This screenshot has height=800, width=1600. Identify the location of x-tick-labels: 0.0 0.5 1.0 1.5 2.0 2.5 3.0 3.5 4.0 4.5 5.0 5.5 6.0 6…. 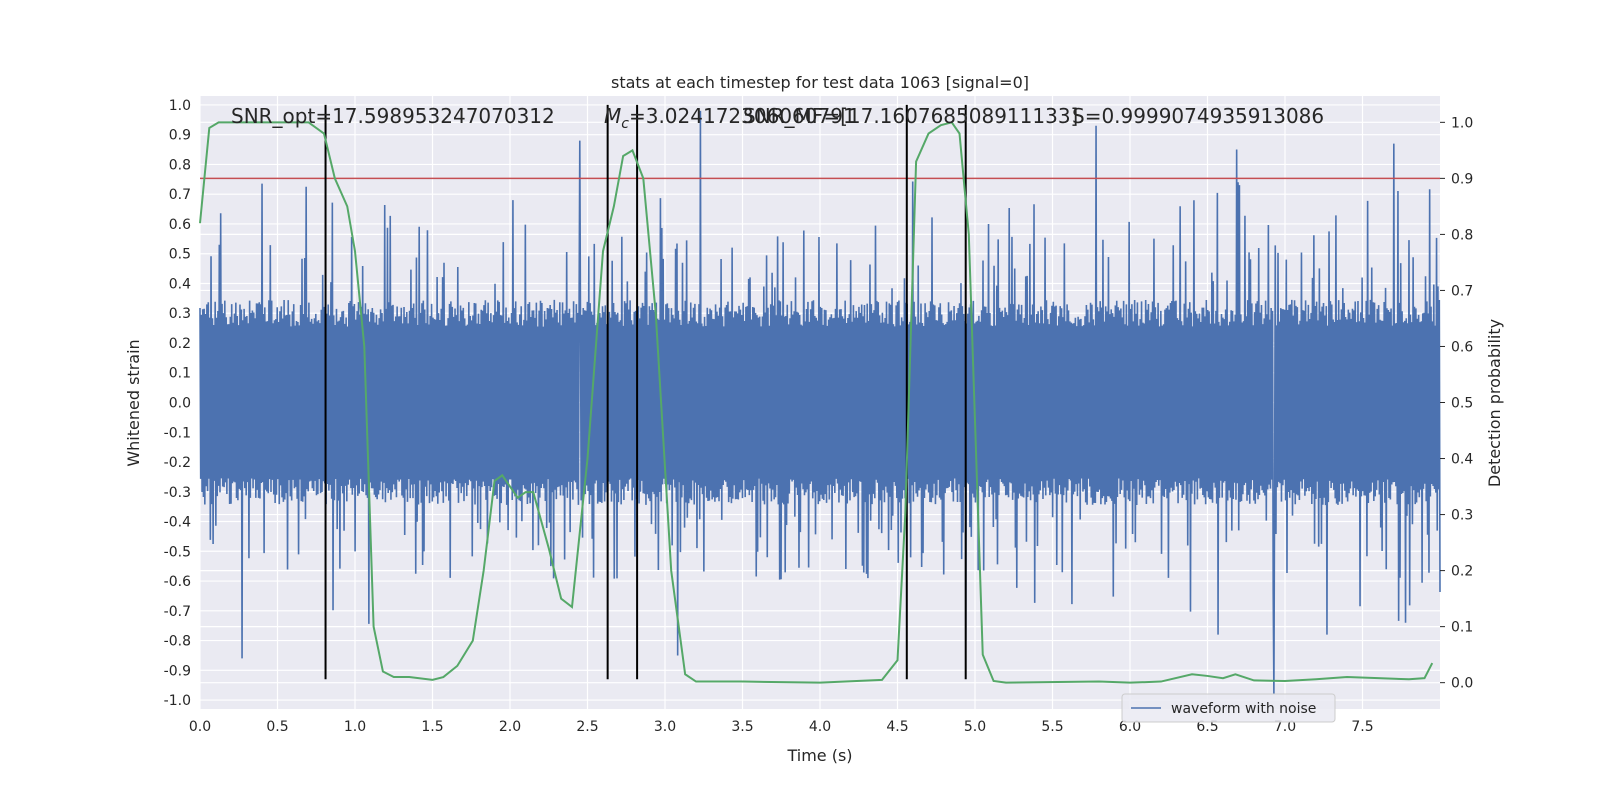
(781, 727).